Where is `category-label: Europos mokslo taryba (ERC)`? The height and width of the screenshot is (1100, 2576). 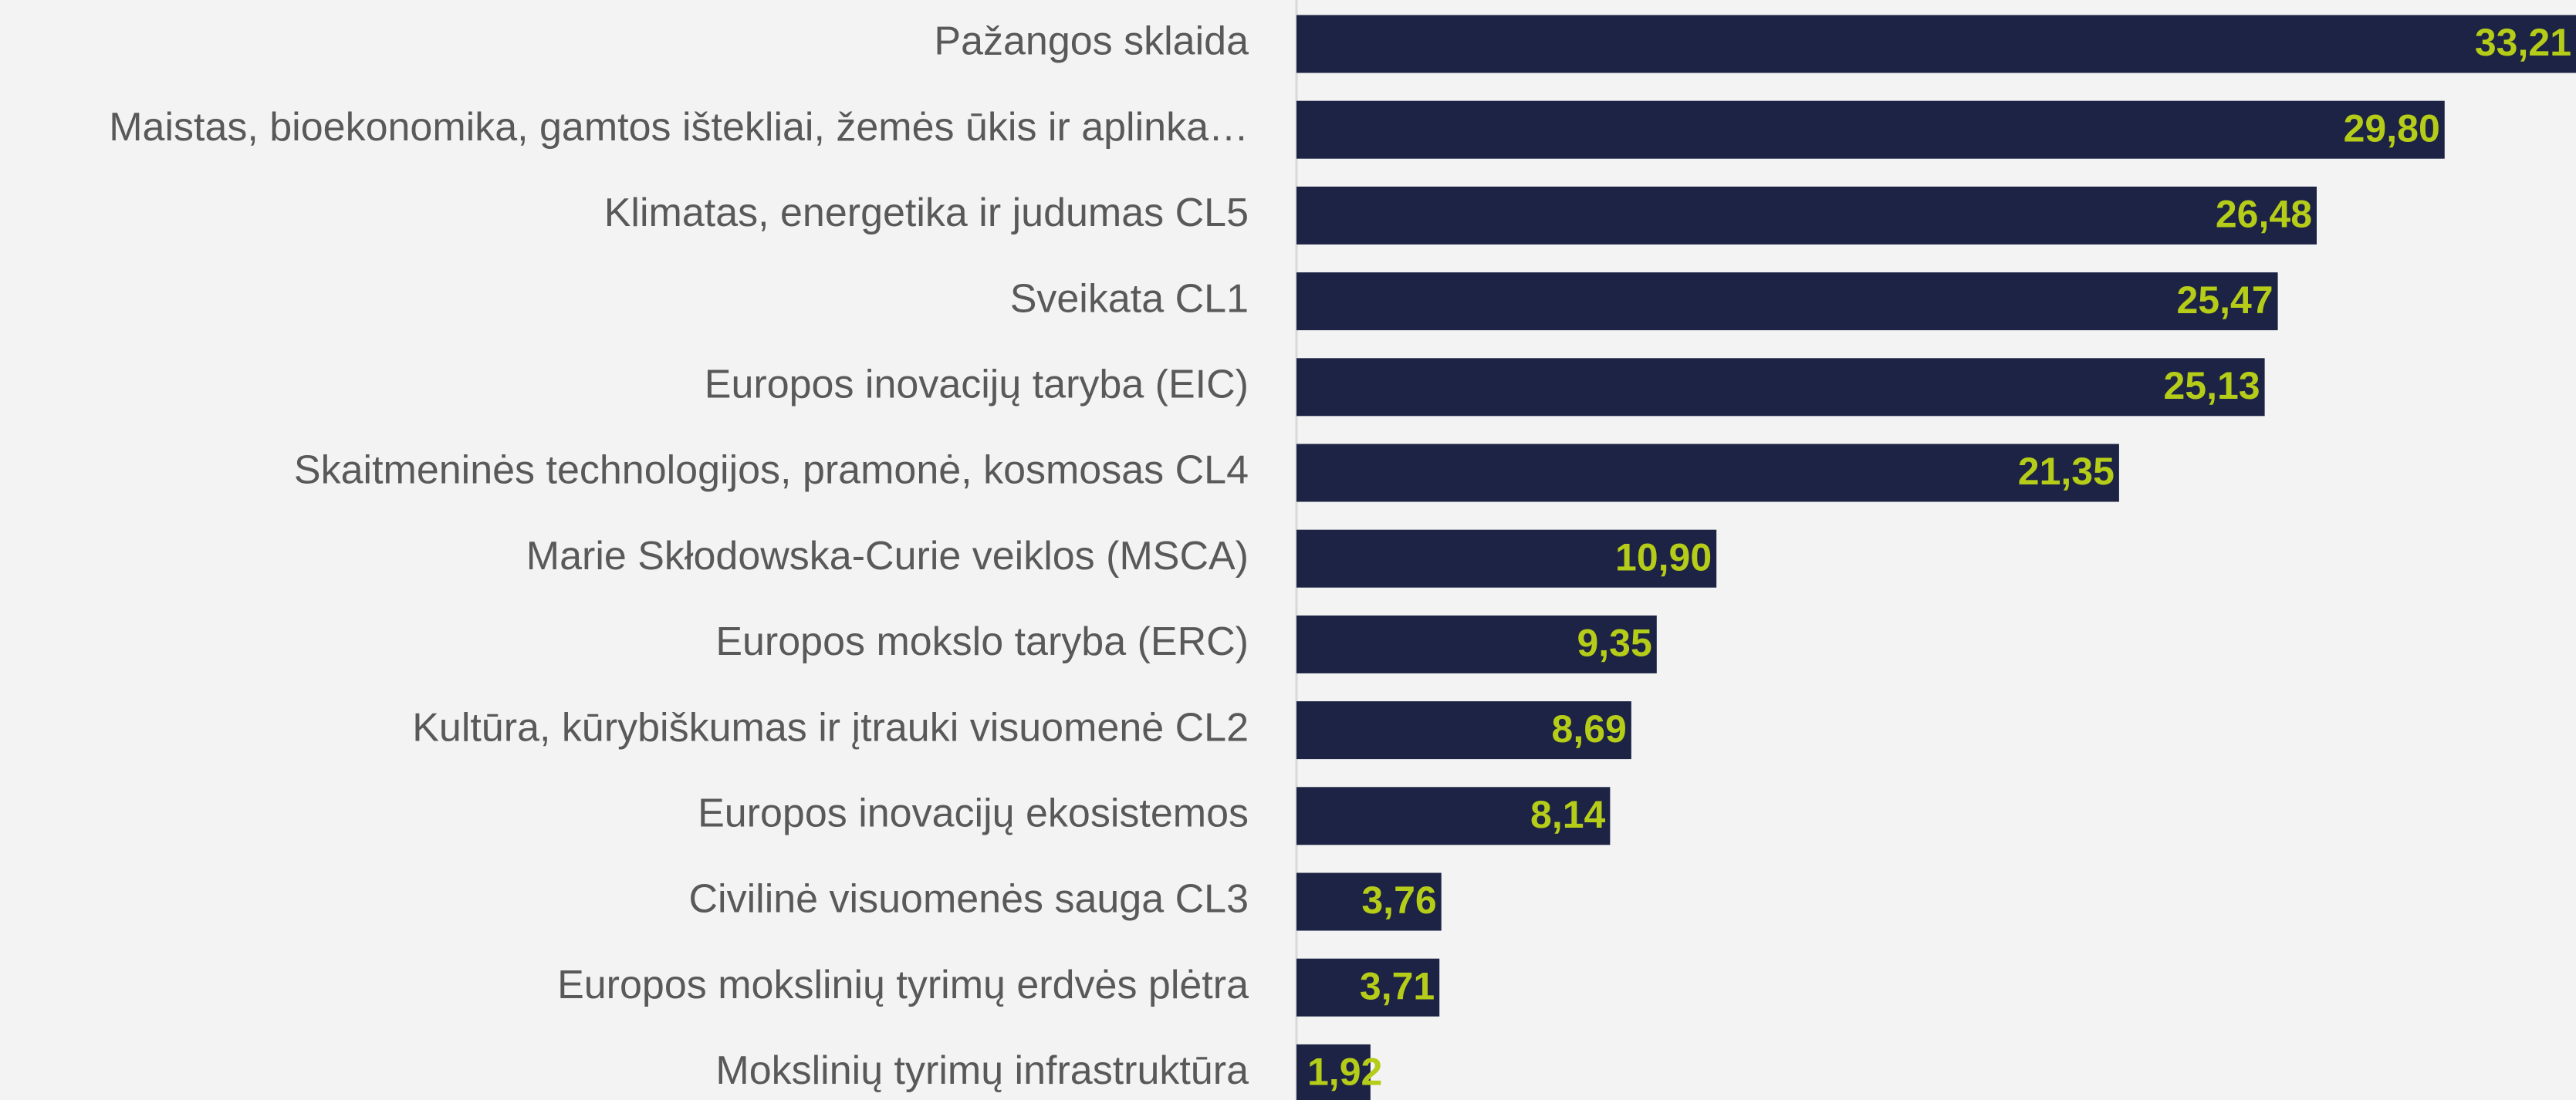 category-label: Europos mokslo taryba (ERC) is located at coordinates (982, 641).